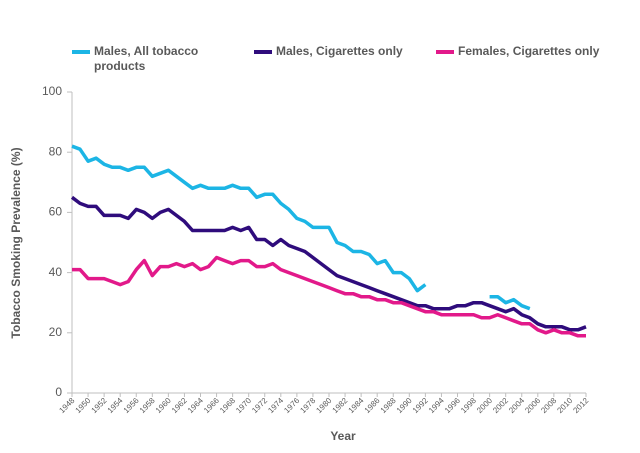 The width and height of the screenshot is (640, 453). I want to click on y-tick-label: 80, so click(56, 151).